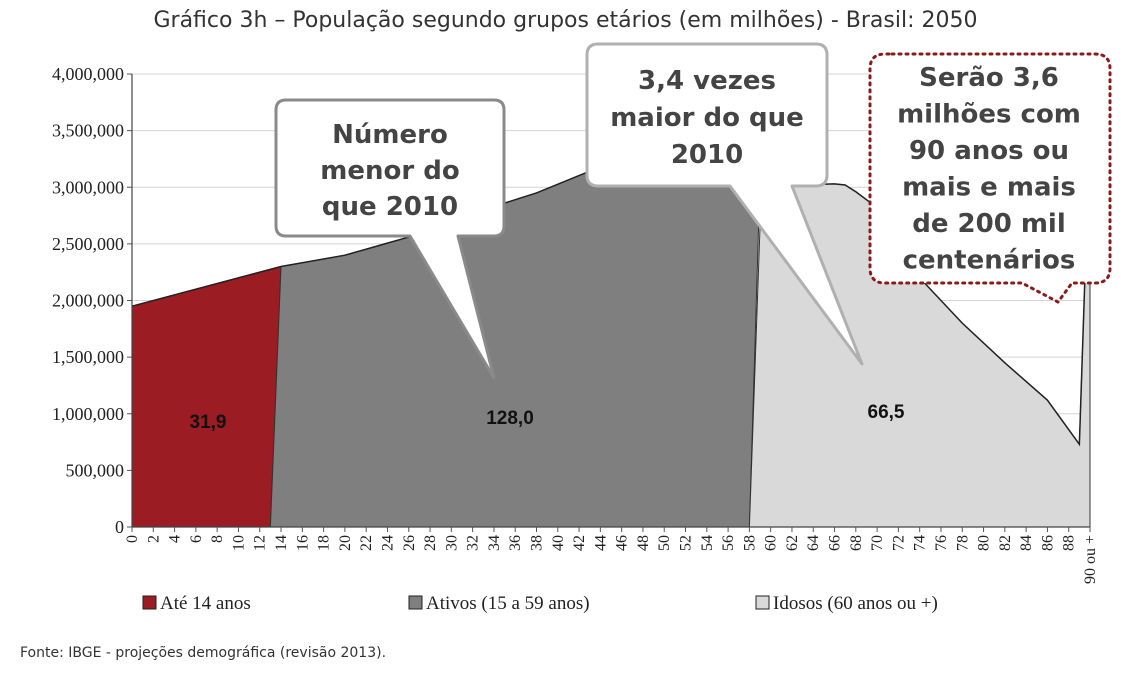  What do you see at coordinates (390, 135) in the screenshot?
I see `callout-text-line: Número` at bounding box center [390, 135].